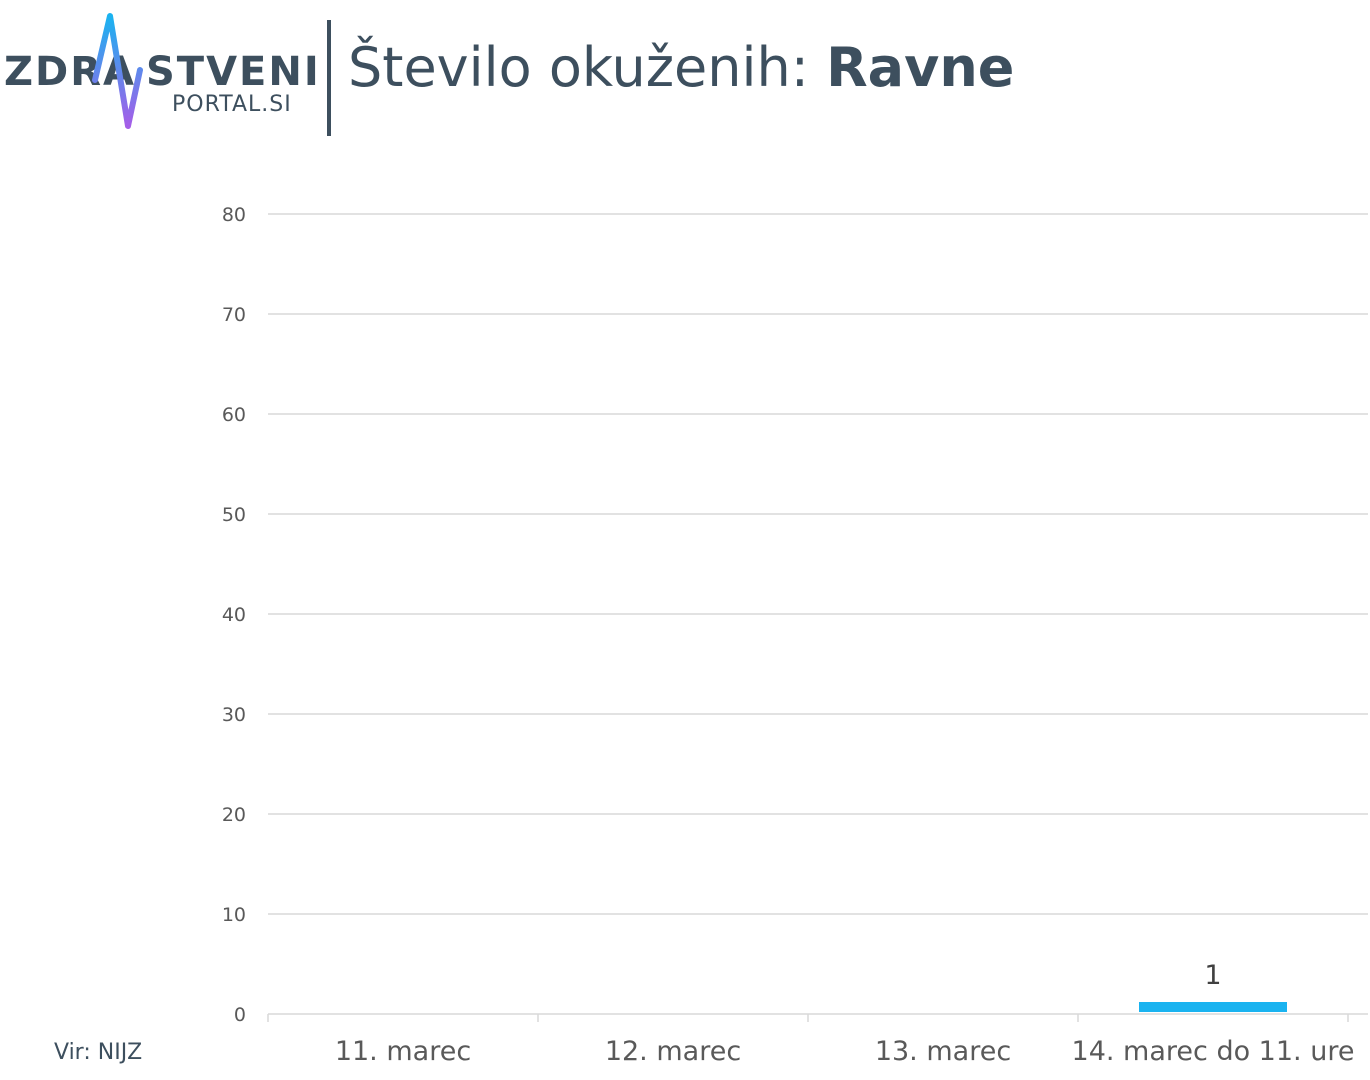 The width and height of the screenshot is (1370, 1080). I want to click on x-tick-label-1: 12. marec, so click(673, 1051).